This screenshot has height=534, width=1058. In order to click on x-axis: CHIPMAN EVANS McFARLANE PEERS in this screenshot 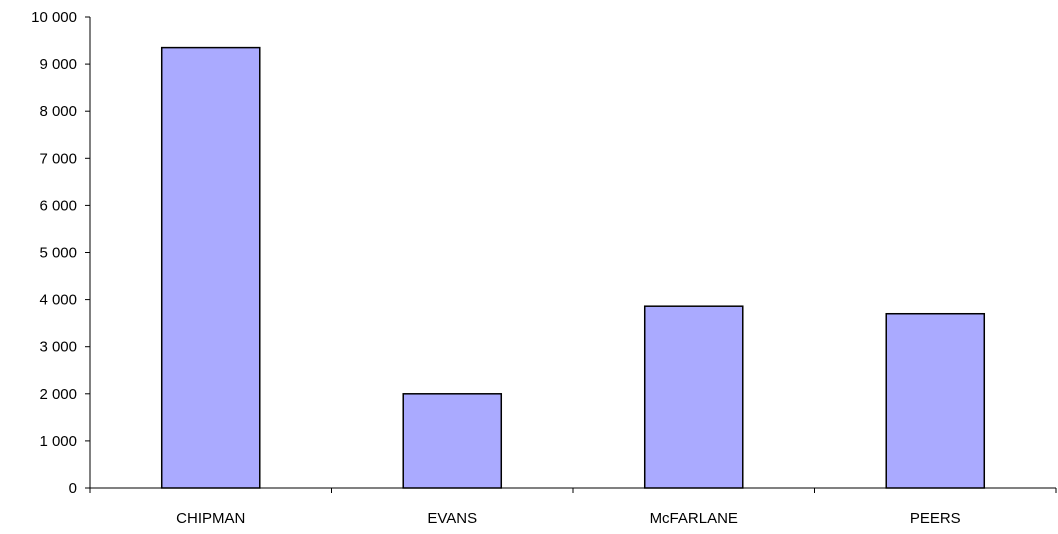, I will do `click(573, 507)`.